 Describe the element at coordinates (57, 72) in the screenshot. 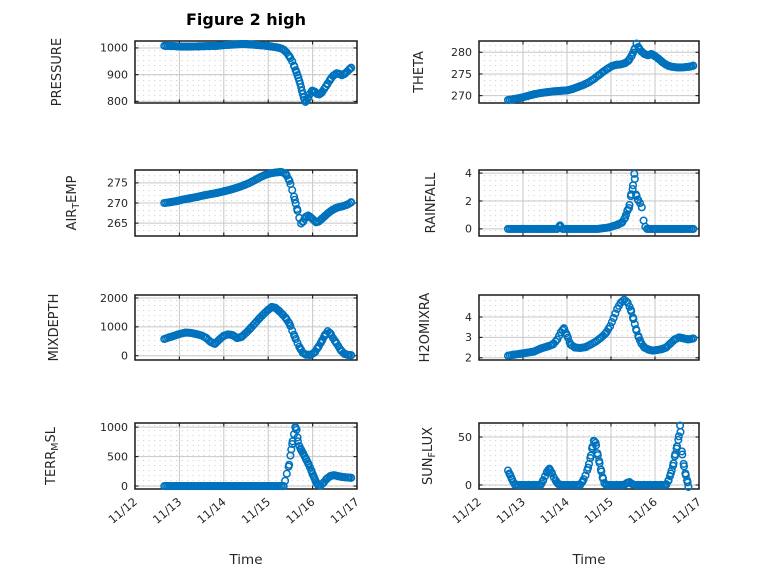

I see `y-axis-label-pressure: PRESSURE` at that location.